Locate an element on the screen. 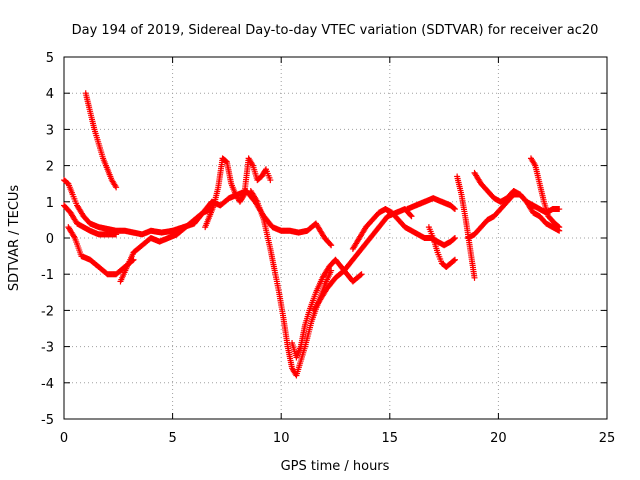 Image resolution: width=640 pixels, height=480 pixels. series-arc-a is located at coordinates (198, 213).